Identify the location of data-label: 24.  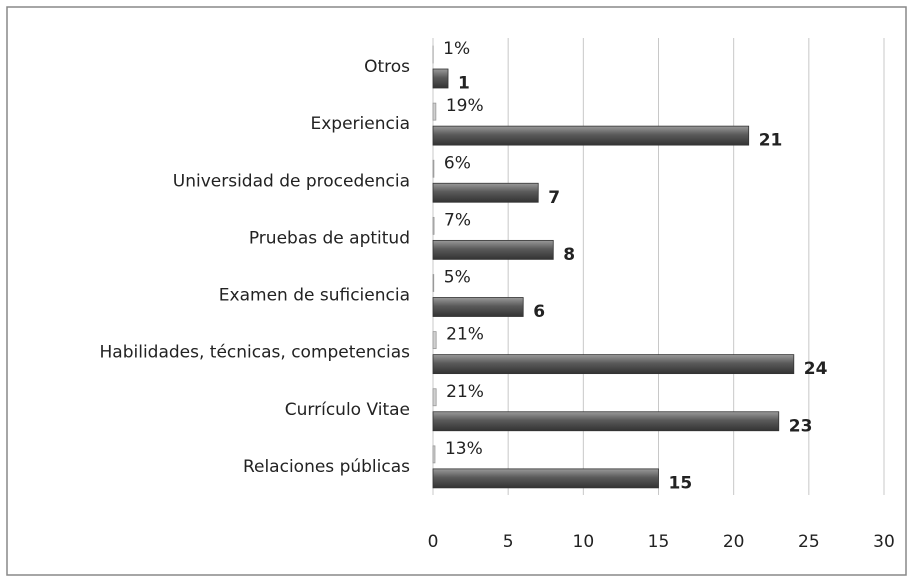
(816, 369).